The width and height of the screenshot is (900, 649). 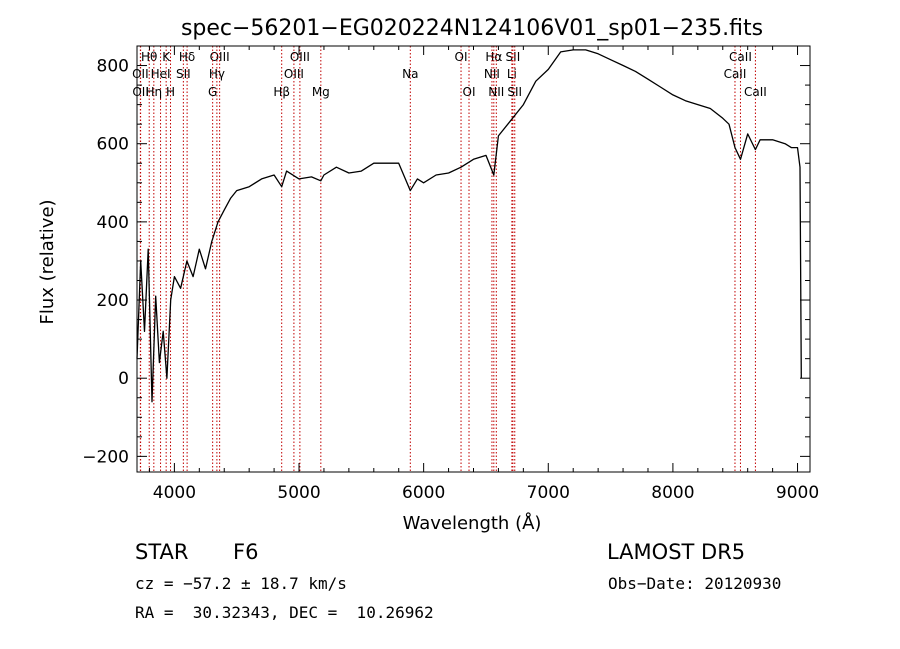 I want to click on line-marker-label: K, so click(x=166, y=57).